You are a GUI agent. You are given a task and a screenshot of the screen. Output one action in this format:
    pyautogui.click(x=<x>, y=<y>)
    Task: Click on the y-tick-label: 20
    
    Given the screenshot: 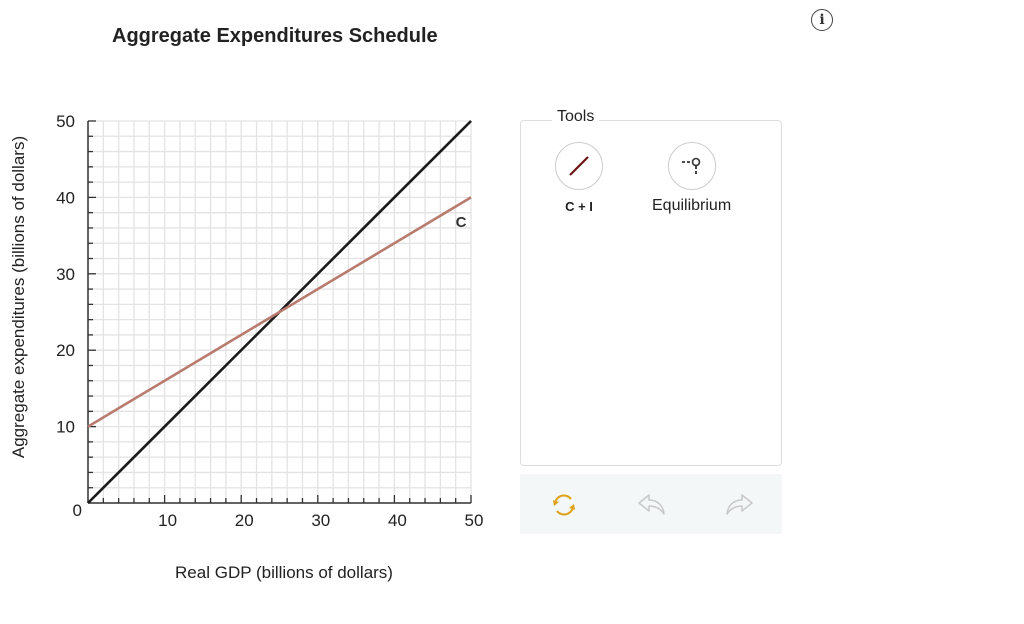 What is the action you would take?
    pyautogui.click(x=65, y=350)
    